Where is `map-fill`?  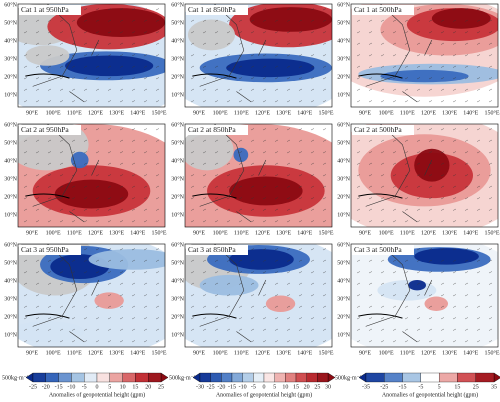
map-fill is located at coordinates (424, 55).